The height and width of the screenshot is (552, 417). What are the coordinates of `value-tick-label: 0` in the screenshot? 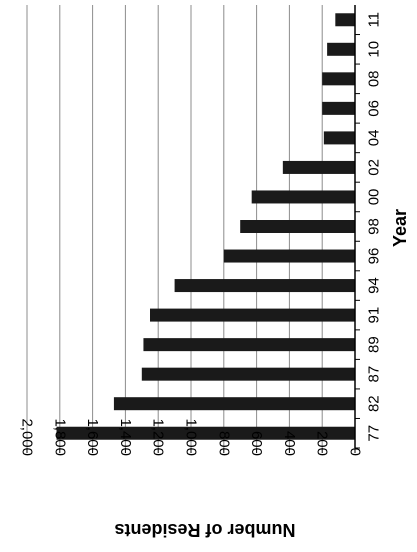 It's located at (355, 452).